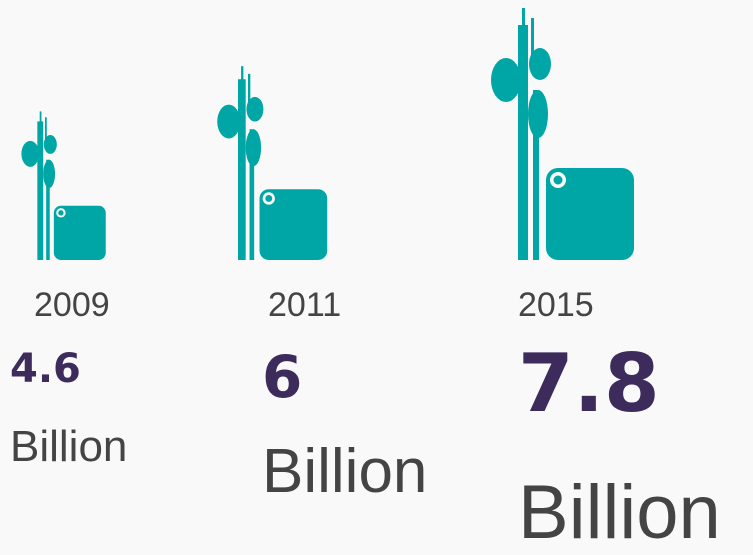  I want to click on year-label: 2015, so click(556, 305).